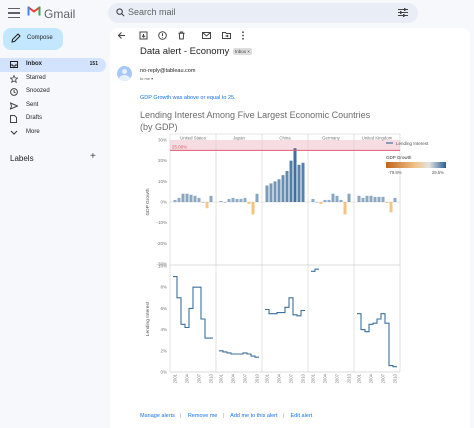 Image resolution: width=474 pixels, height=428 pixels. Describe the element at coordinates (399, 157) in the screenshot. I see `legend-gradient-title: GDP Growth` at that location.